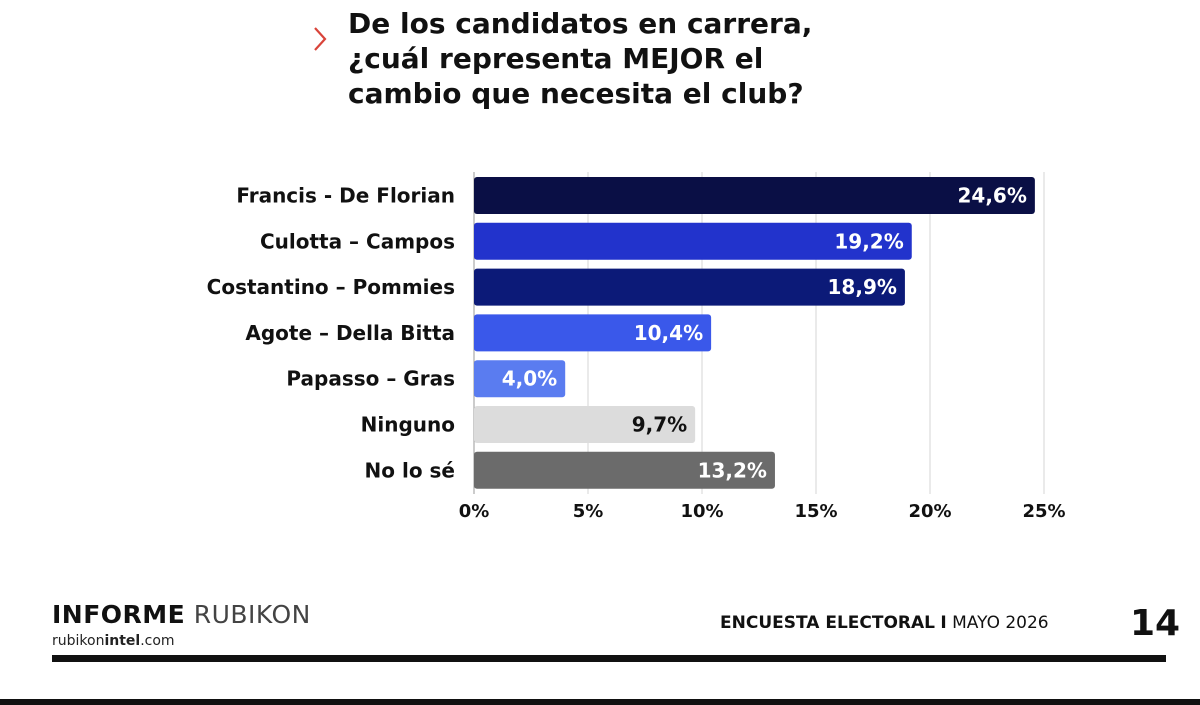 The image size is (1200, 705). Describe the element at coordinates (331, 287) in the screenshot. I see `category-label: Costantino – Pommies` at that location.